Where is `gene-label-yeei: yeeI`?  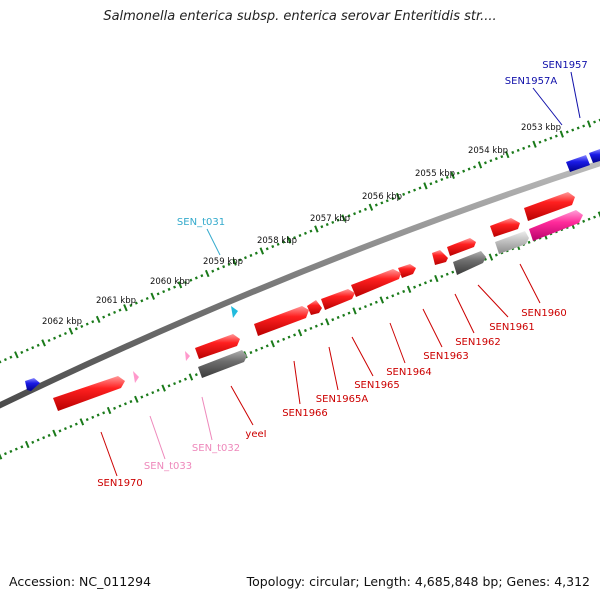 gene-label-yeei: yeeI is located at coordinates (255, 434).